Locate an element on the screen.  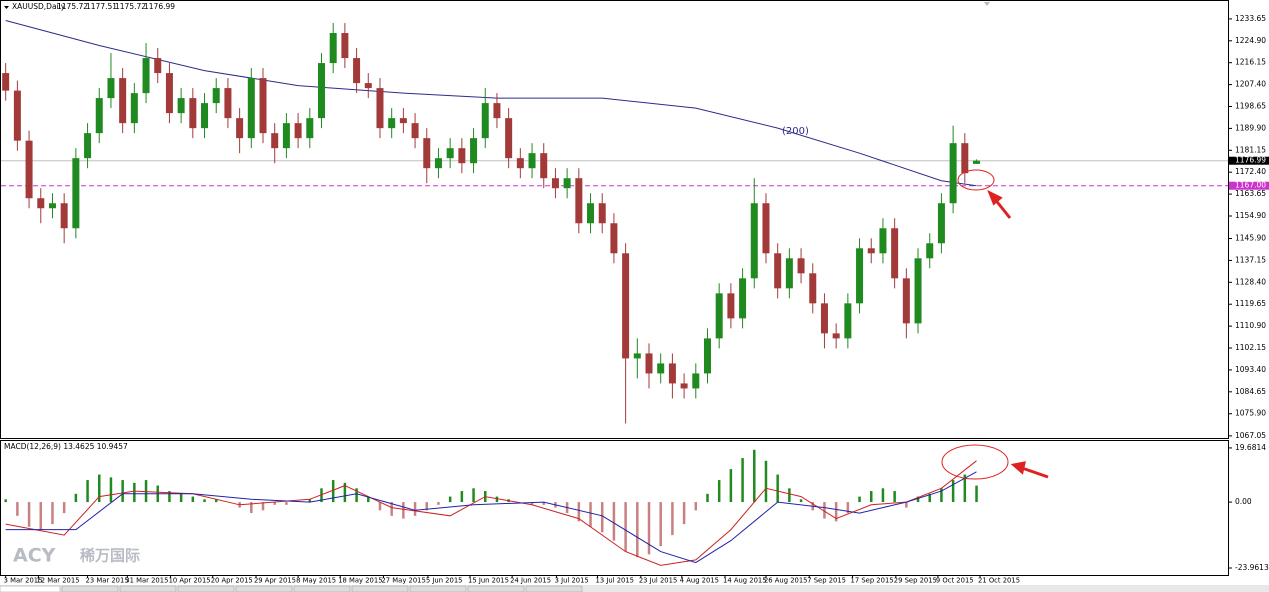
y-tick-label: 1137.15 is located at coordinates (1250, 259).